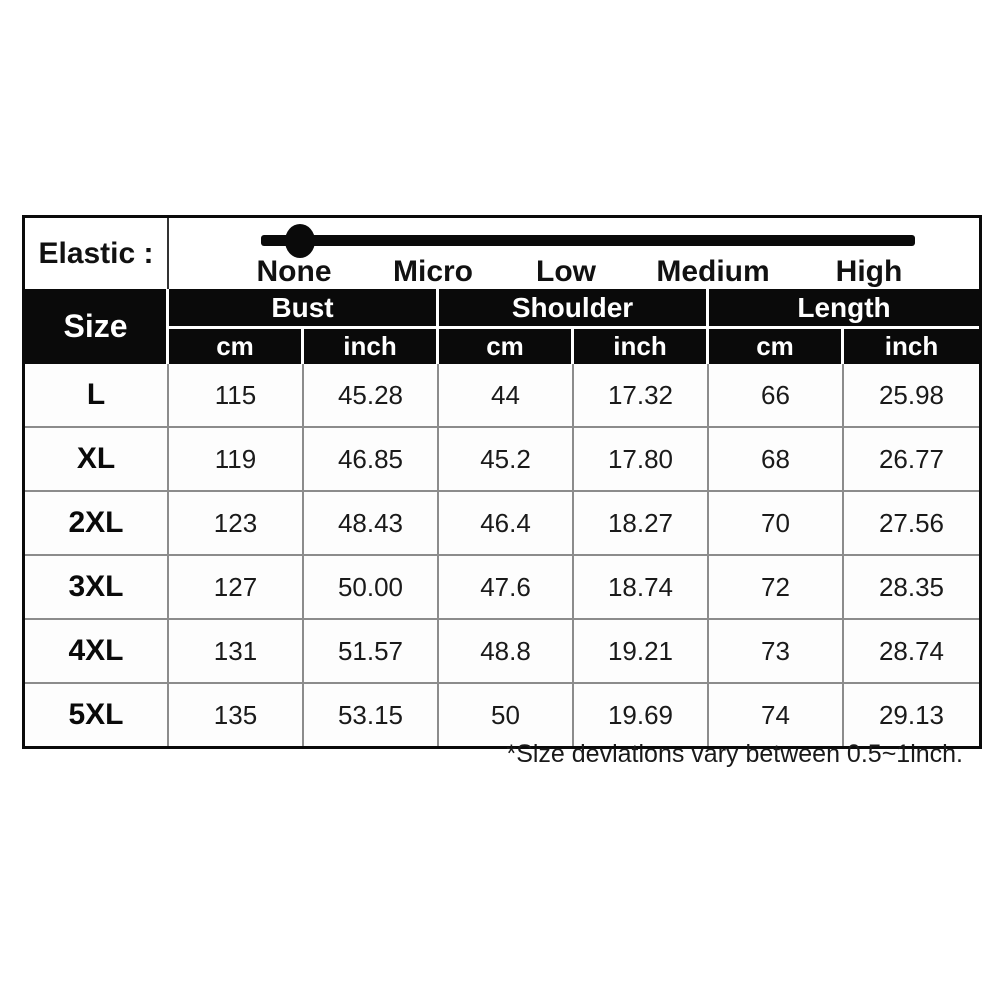 The image size is (1001, 1001). What do you see at coordinates (641, 715) in the screenshot?
I see `value-cell: 19.69` at bounding box center [641, 715].